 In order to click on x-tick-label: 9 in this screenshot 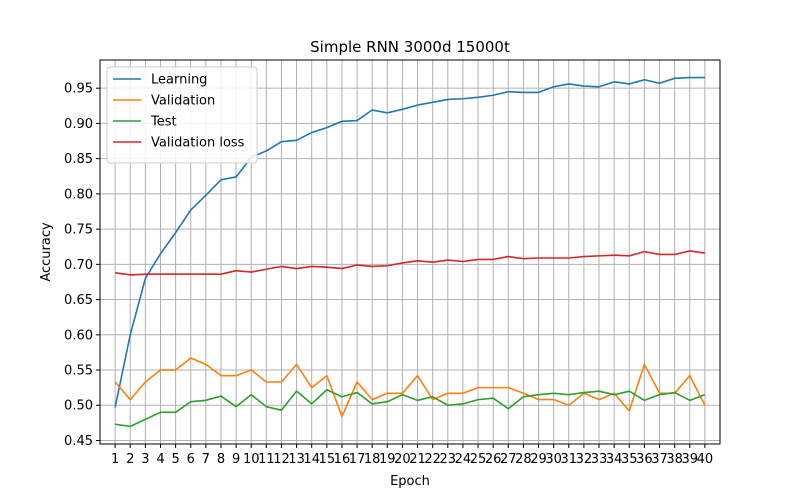, I will do `click(236, 459)`.